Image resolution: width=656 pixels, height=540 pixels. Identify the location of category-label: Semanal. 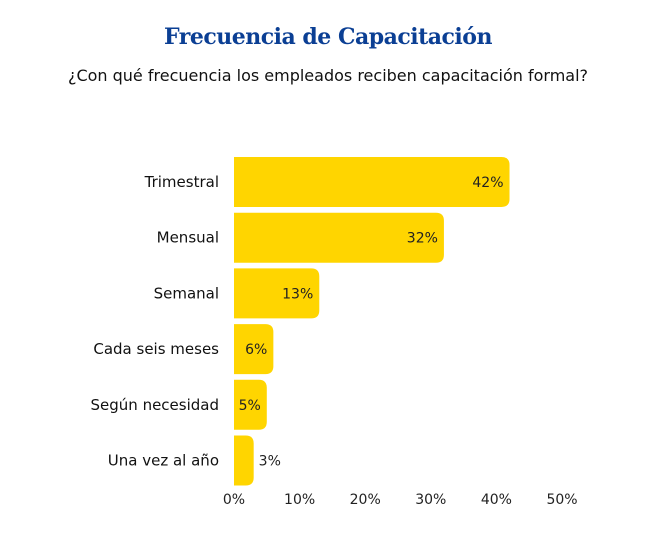
(186, 293).